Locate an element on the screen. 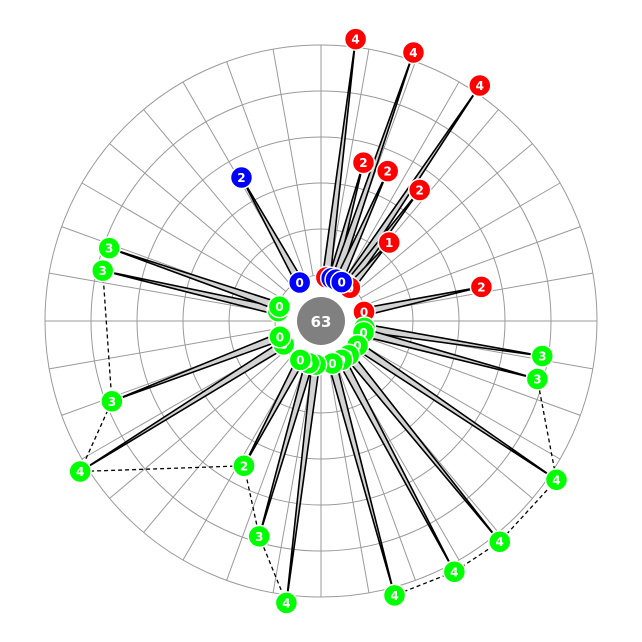  value-marker: 1 is located at coordinates (389, 242).